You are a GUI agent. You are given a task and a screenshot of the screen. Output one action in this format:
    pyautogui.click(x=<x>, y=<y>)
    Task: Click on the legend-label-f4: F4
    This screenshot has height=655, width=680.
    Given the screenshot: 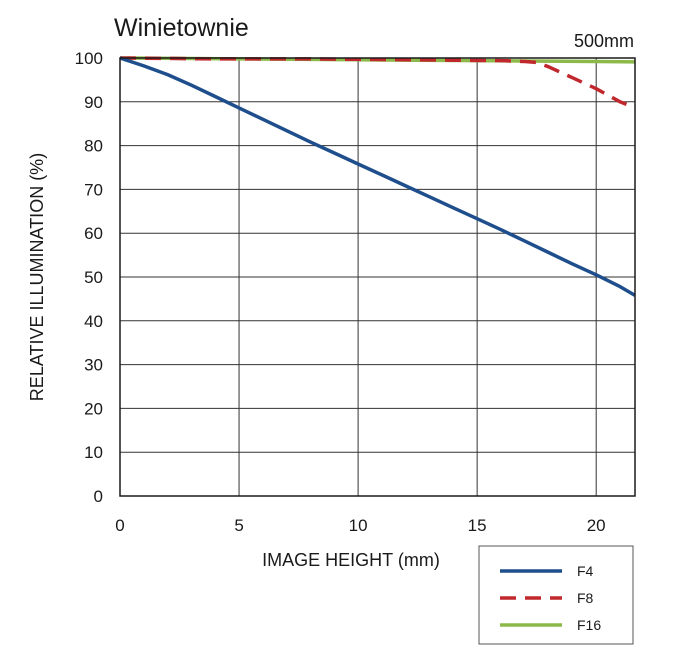 What is the action you would take?
    pyautogui.click(x=585, y=571)
    